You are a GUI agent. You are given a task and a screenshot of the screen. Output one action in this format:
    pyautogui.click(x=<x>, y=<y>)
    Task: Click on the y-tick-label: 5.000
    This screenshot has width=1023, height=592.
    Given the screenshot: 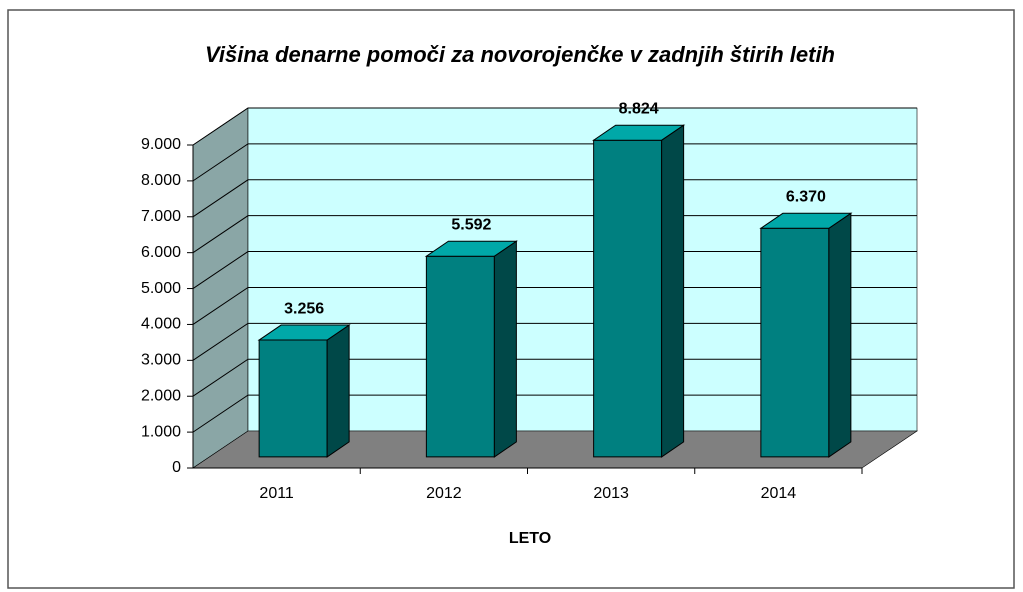 What is the action you would take?
    pyautogui.click(x=161, y=288)
    